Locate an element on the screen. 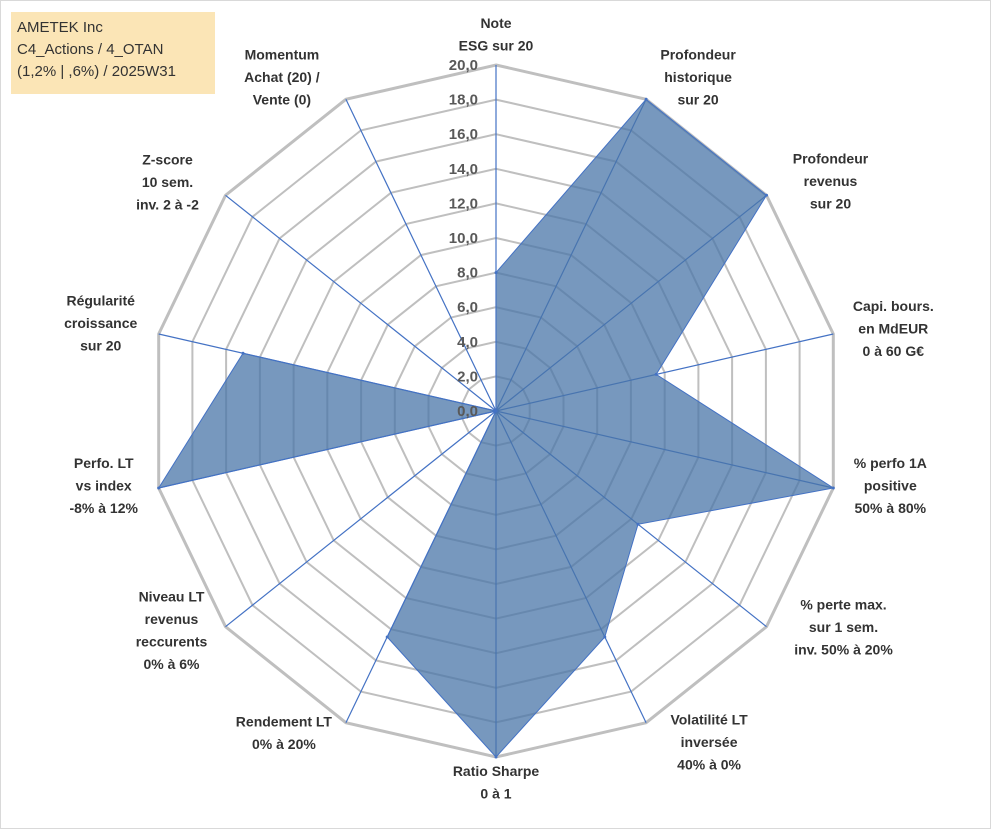  axis-label-line: Note is located at coordinates (495, 23).